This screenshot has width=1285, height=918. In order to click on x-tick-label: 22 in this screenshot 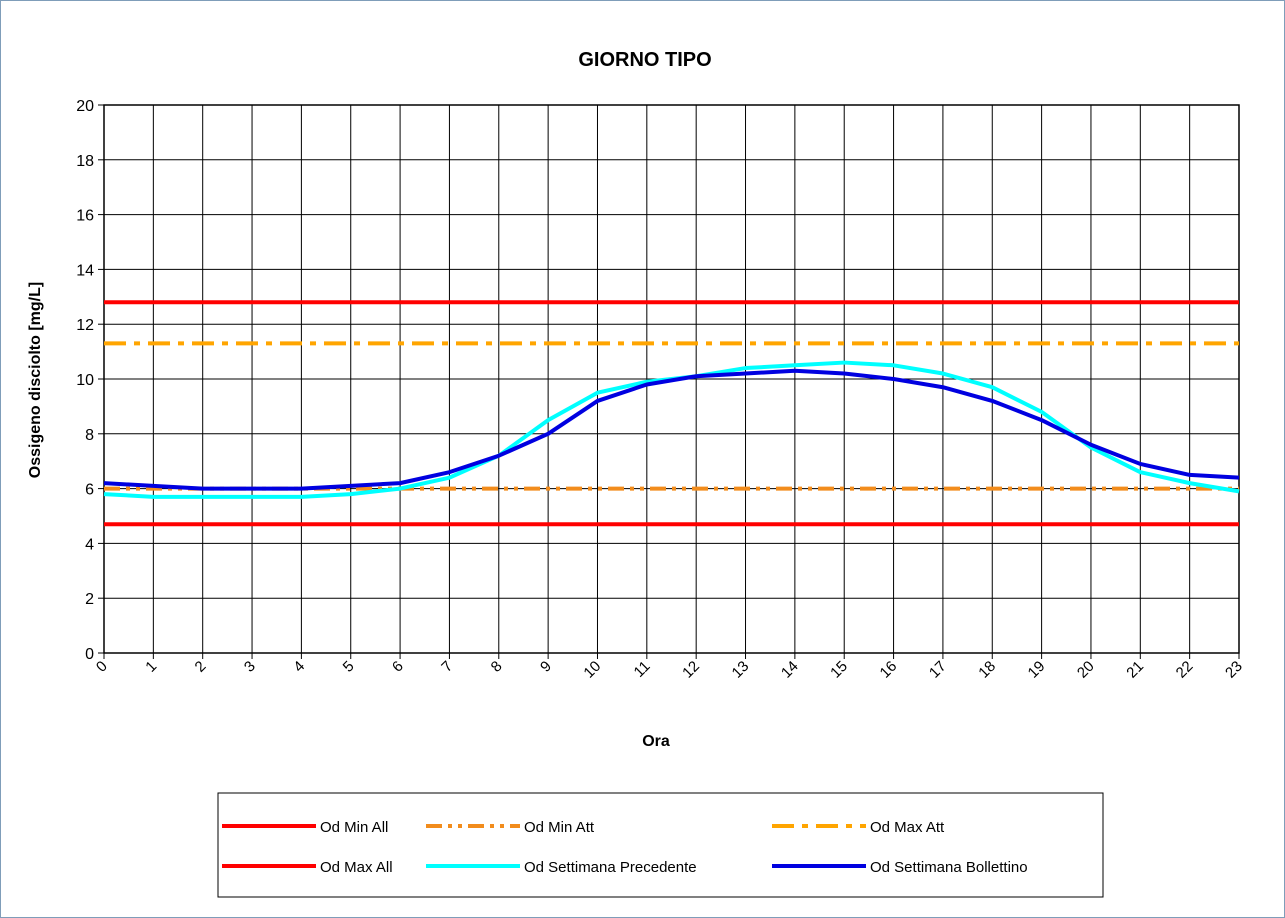, I will do `click(1185, 670)`.